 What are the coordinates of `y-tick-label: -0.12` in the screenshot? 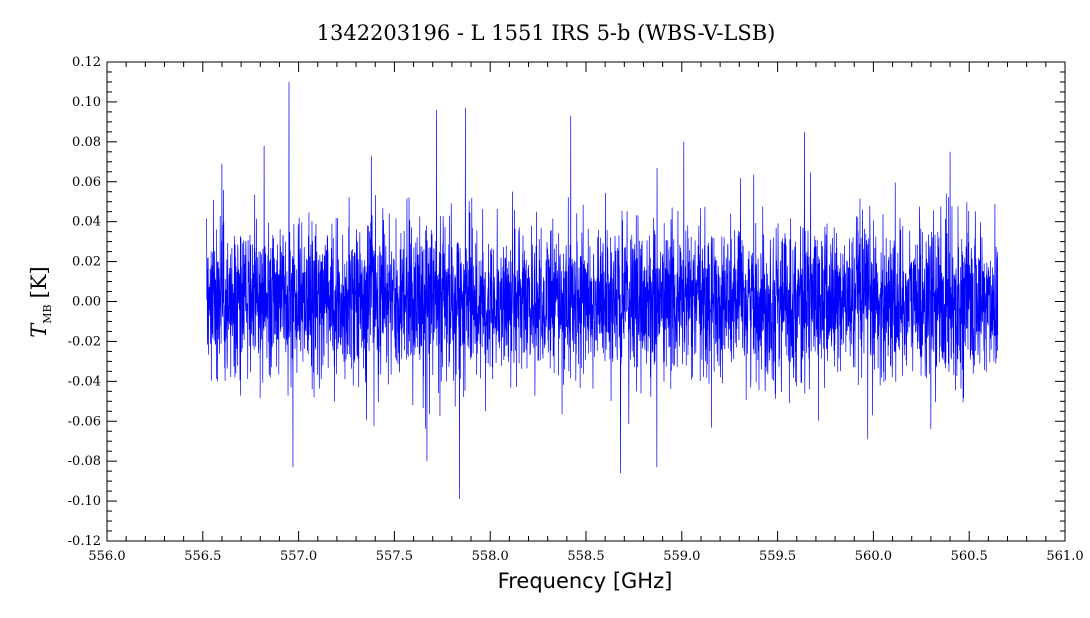 It's located at (84, 541).